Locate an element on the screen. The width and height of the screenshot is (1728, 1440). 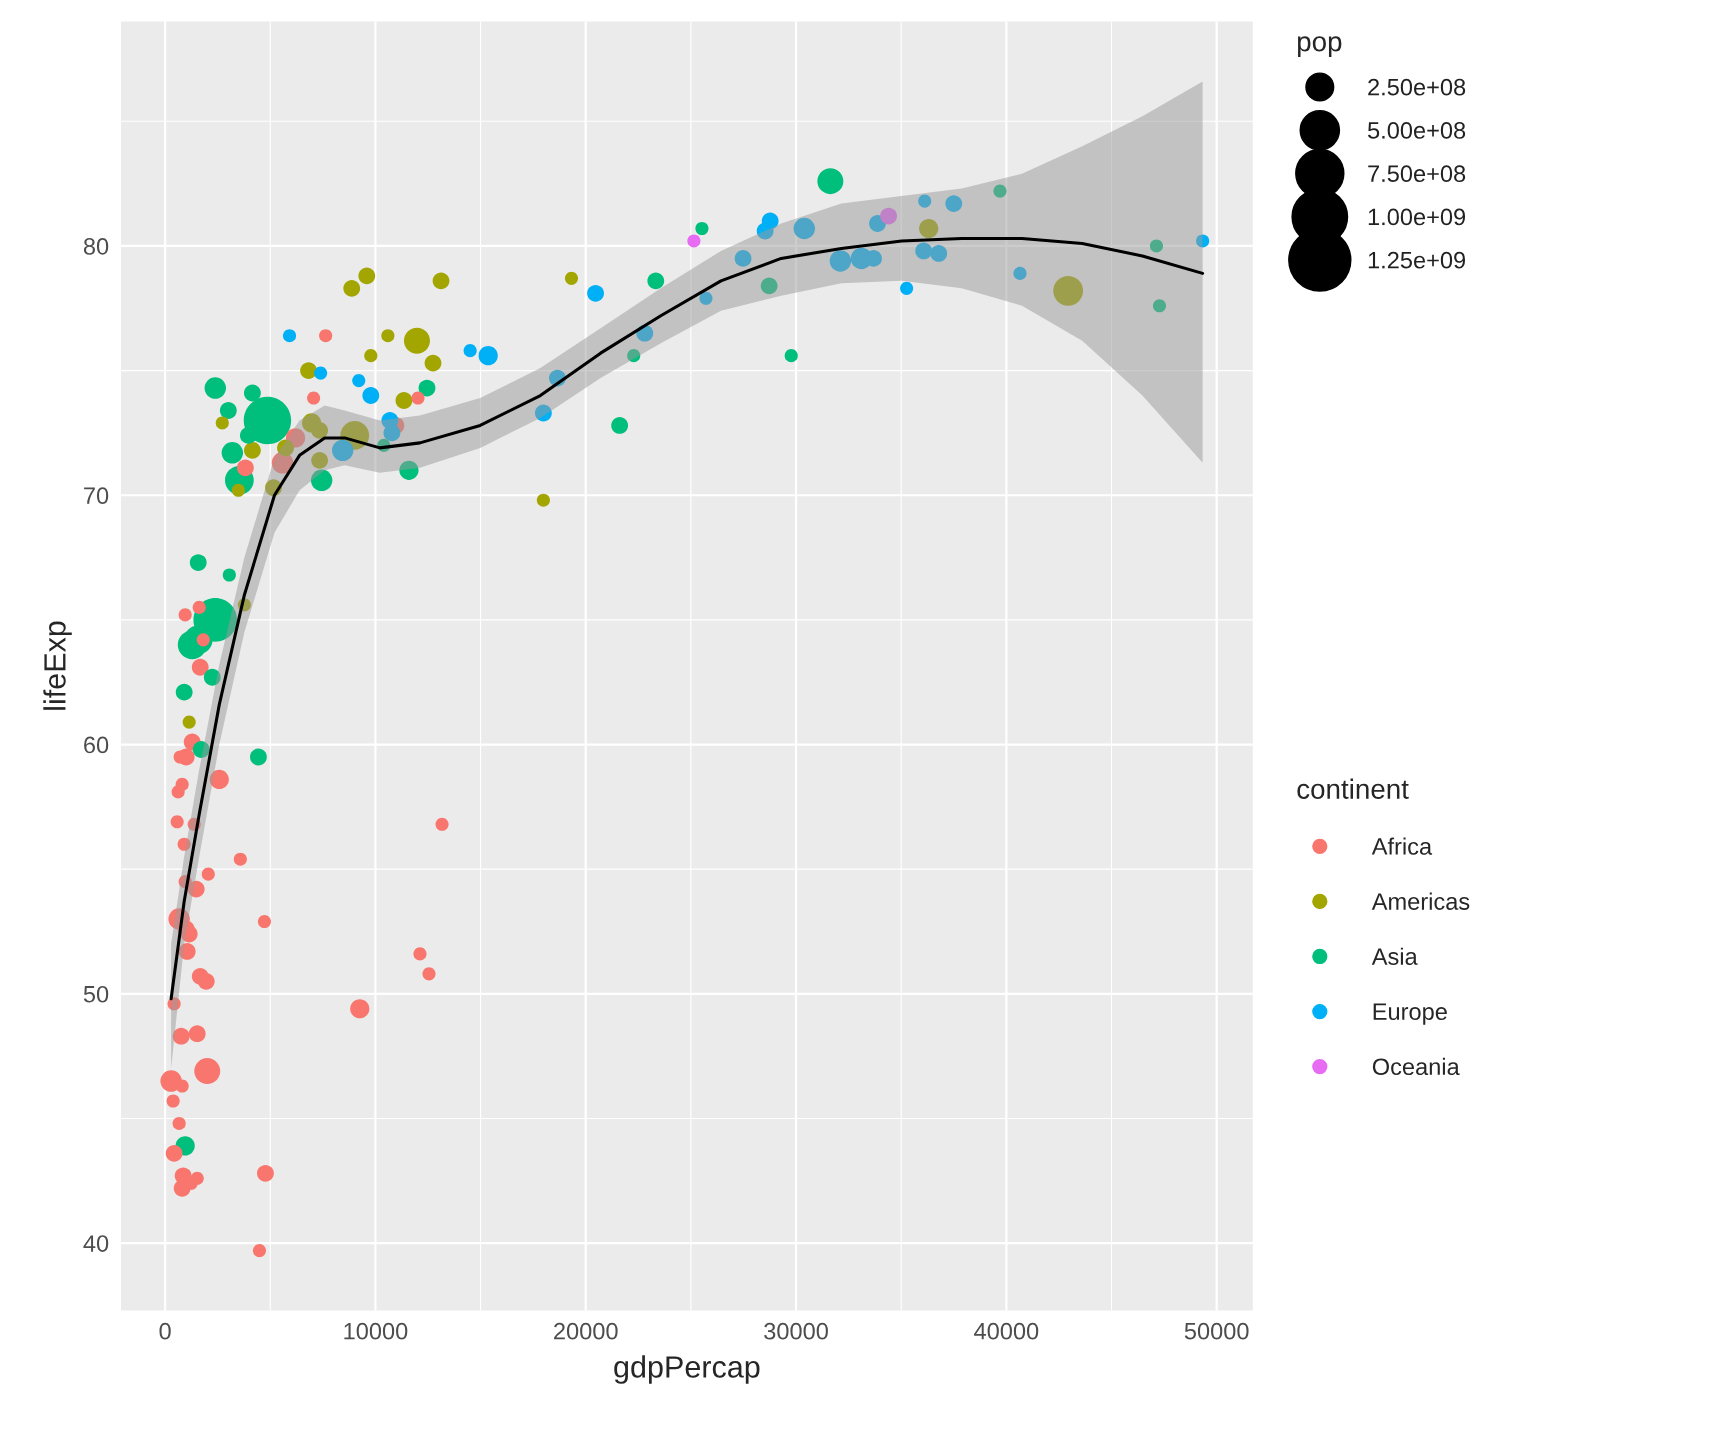
legend-label: 1.00e+09 is located at coordinates (1417, 217).